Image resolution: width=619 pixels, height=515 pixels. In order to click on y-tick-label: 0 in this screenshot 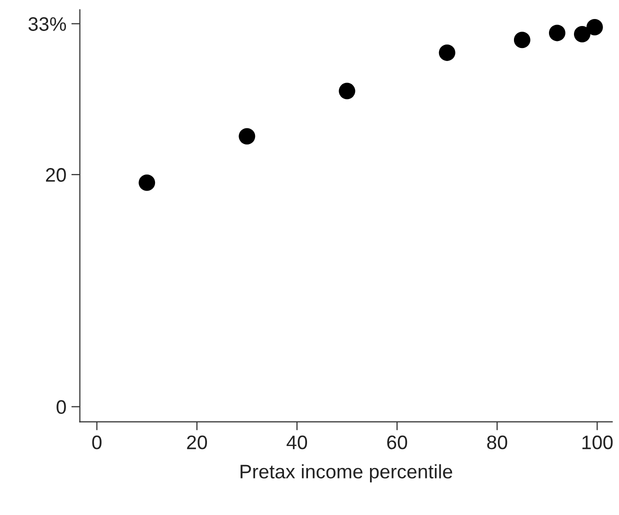, I will do `click(61, 407)`.